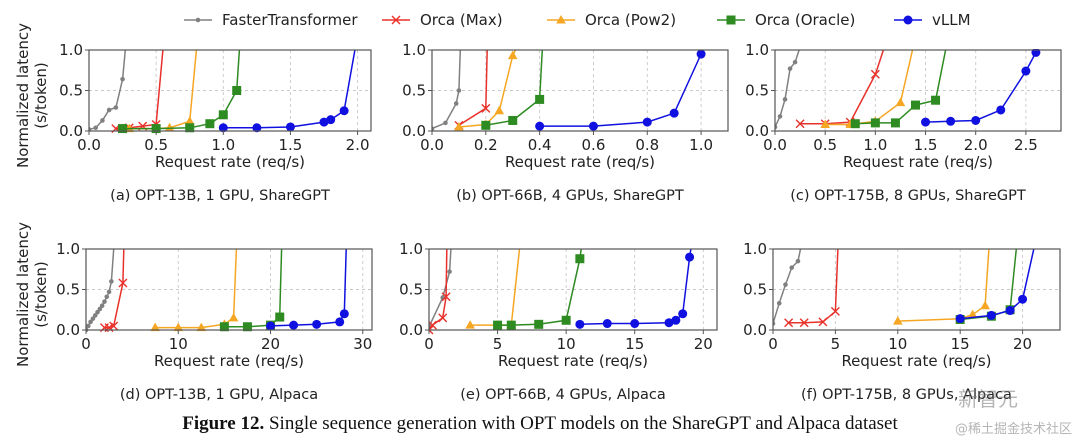 The height and width of the screenshot is (442, 1080). What do you see at coordinates (561, 19) in the screenshot?
I see `legend-marker` at bounding box center [561, 19].